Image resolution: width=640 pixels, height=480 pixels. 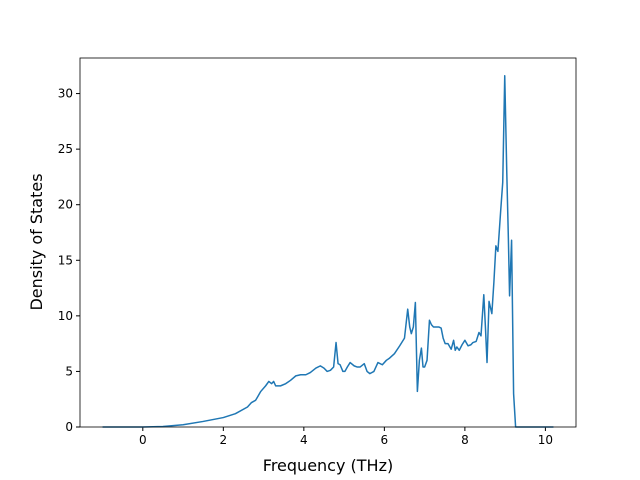 I want to click on x-tick-label: 2, so click(x=224, y=440).